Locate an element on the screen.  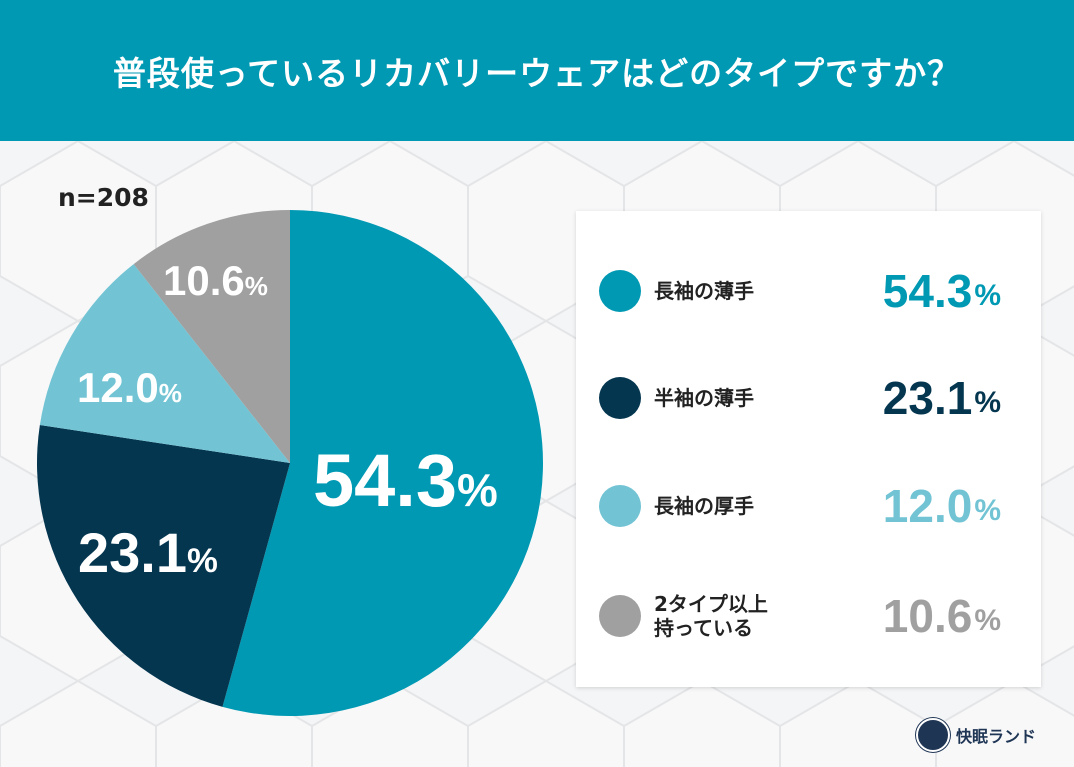
legend-label: 2タイプ以上 持っている is located at coordinates (711, 616).